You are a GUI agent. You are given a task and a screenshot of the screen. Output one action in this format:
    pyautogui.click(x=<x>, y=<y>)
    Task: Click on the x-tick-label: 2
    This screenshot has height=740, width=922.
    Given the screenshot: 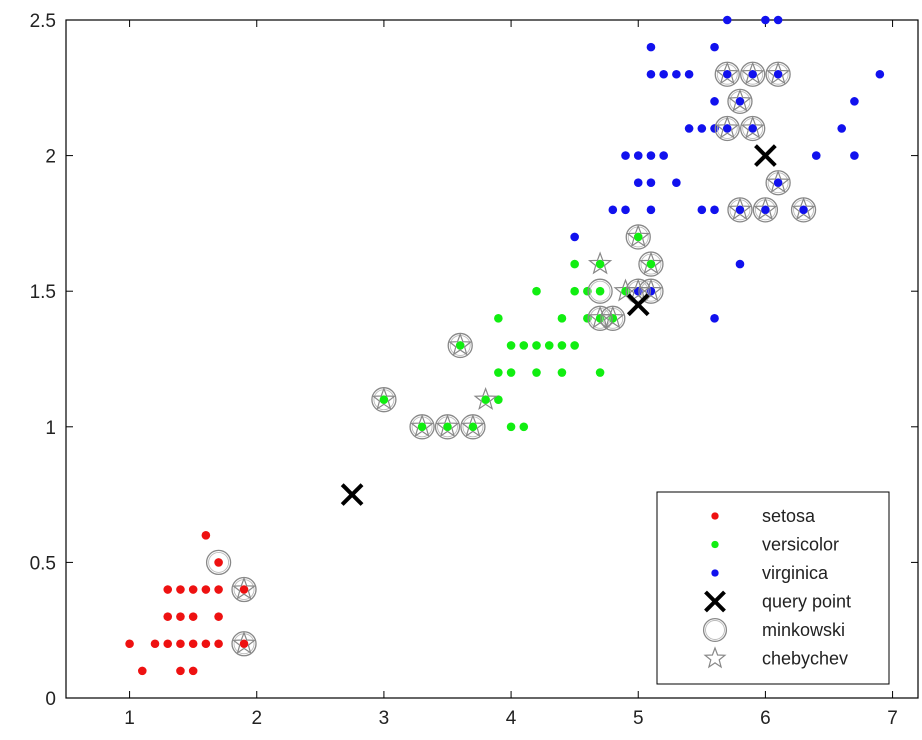 What is the action you would take?
    pyautogui.click(x=256, y=718)
    